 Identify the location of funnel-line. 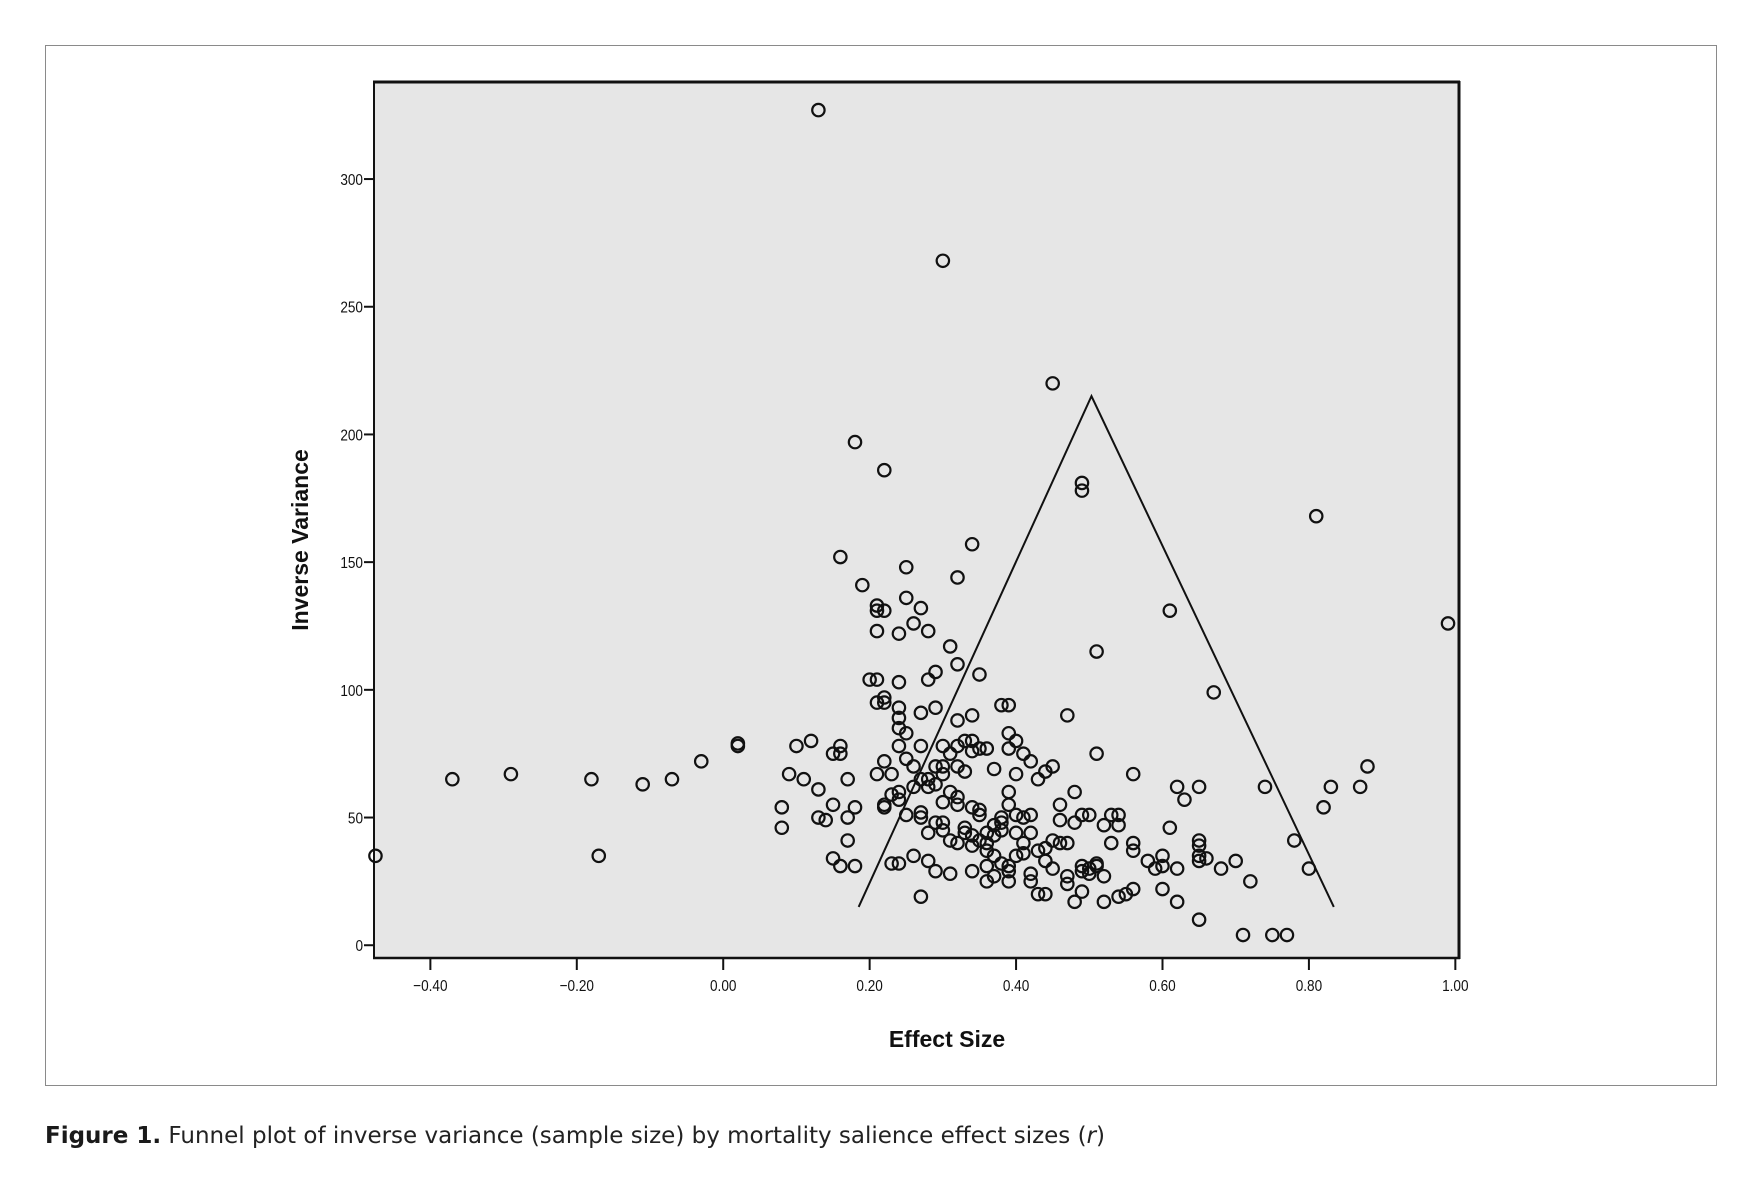
(1096, 650).